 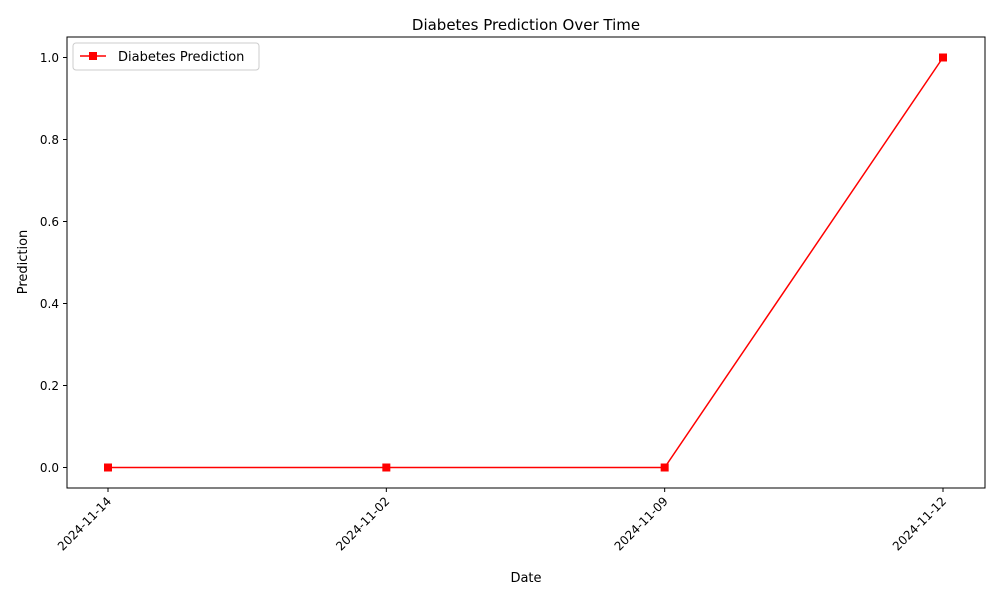 I want to click on x-axis-label: Date, so click(x=525, y=578).